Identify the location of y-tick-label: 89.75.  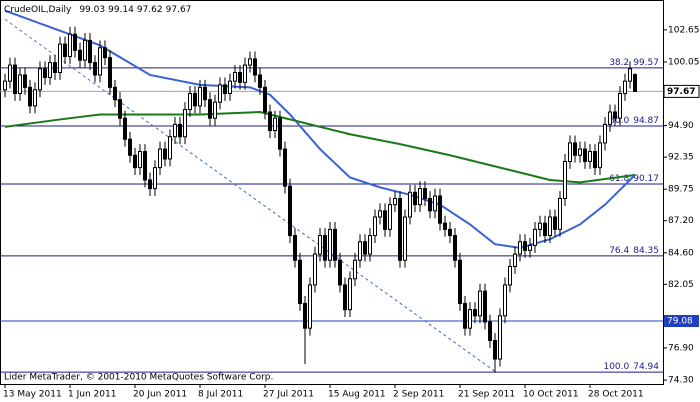
(681, 190).